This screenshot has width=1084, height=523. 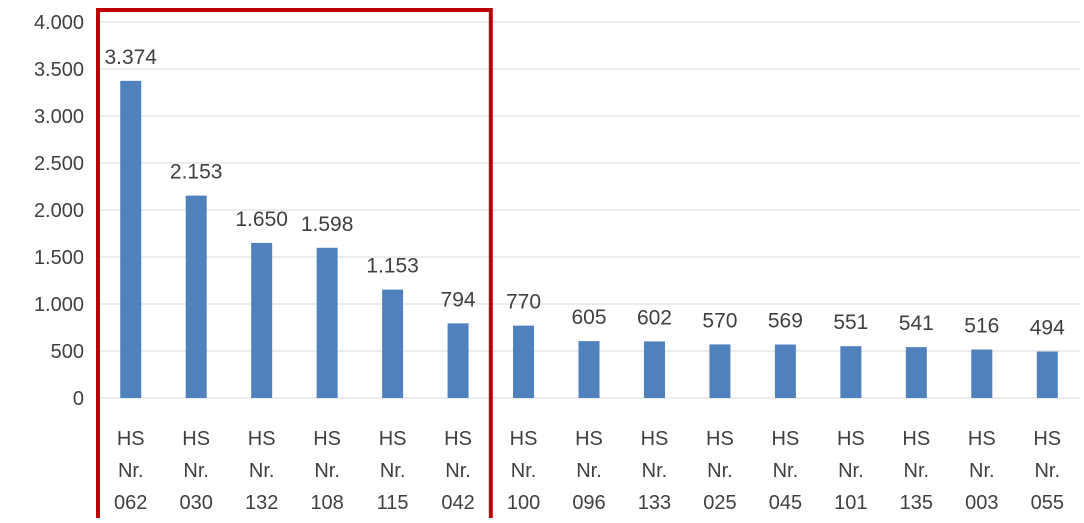 What do you see at coordinates (59, 258) in the screenshot?
I see `y-tick-label: 1.500` at bounding box center [59, 258].